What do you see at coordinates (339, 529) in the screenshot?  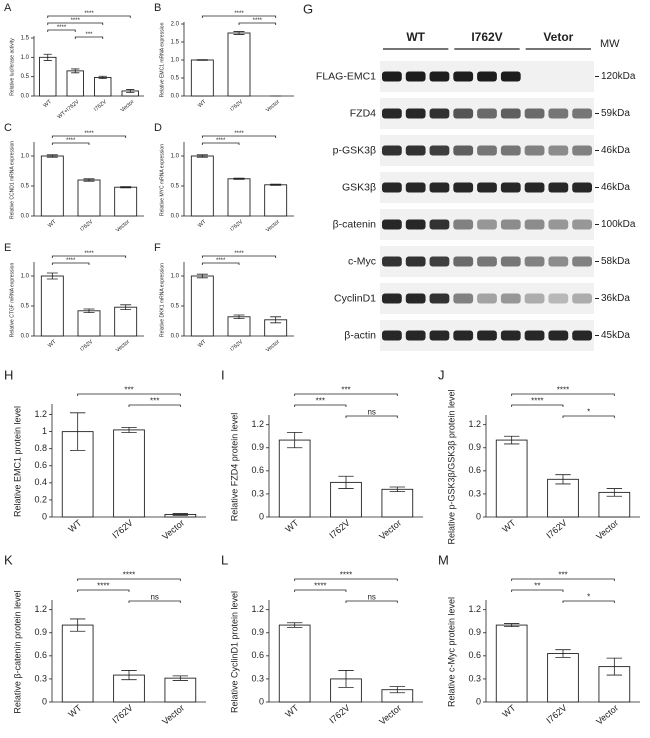 I see `x-tick-label: I762V` at bounding box center [339, 529].